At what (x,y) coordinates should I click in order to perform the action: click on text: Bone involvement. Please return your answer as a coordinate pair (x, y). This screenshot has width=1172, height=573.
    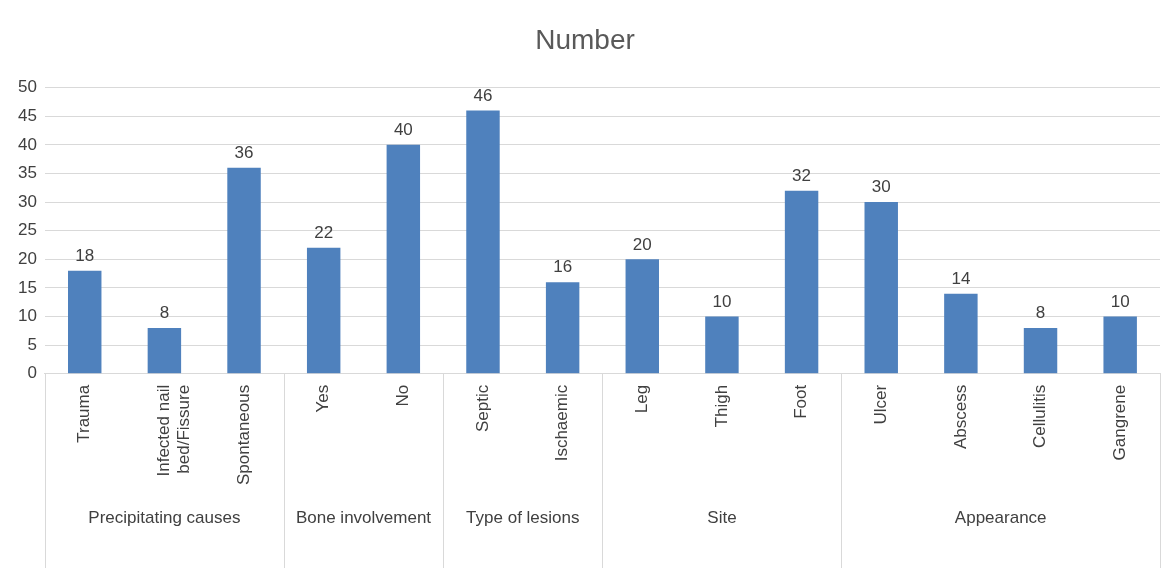
    Looking at the image, I should click on (363, 517).